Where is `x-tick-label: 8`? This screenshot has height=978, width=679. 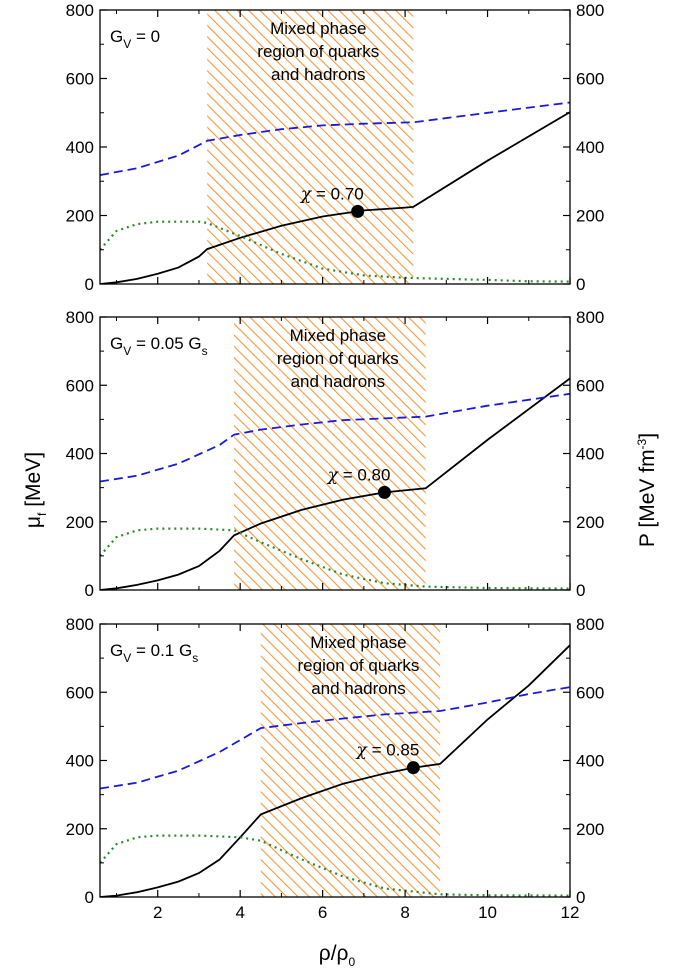 x-tick-label: 8 is located at coordinates (404, 912).